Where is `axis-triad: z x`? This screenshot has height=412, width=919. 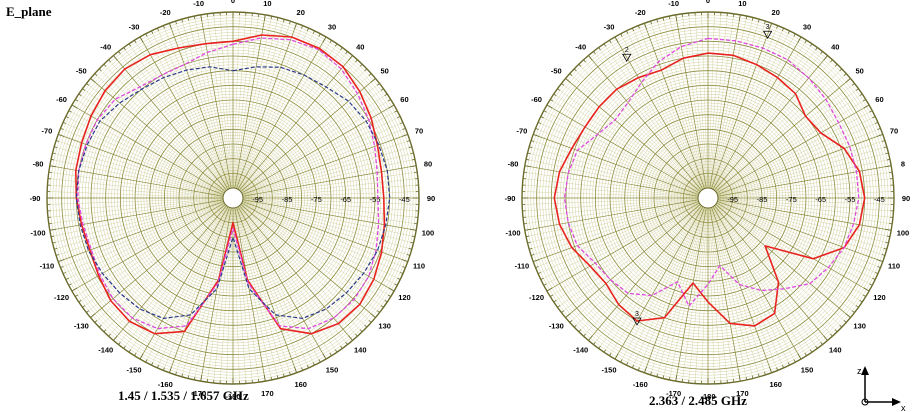 axis-triad: z x is located at coordinates (881, 389).